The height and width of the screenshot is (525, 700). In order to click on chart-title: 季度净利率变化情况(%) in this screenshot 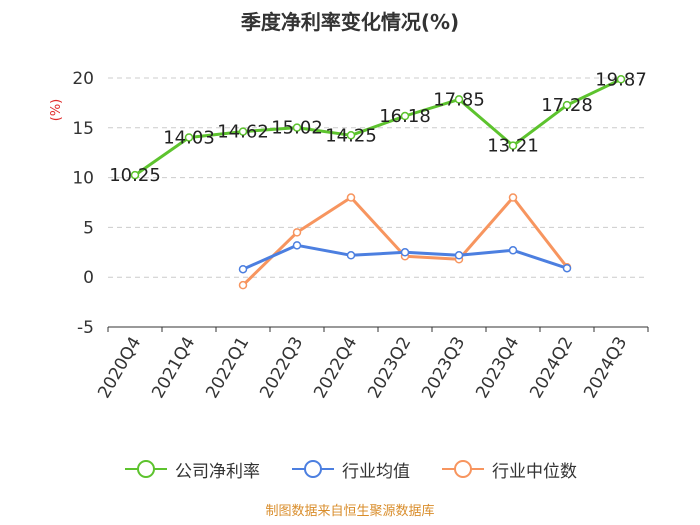, I will do `click(350, 22)`.